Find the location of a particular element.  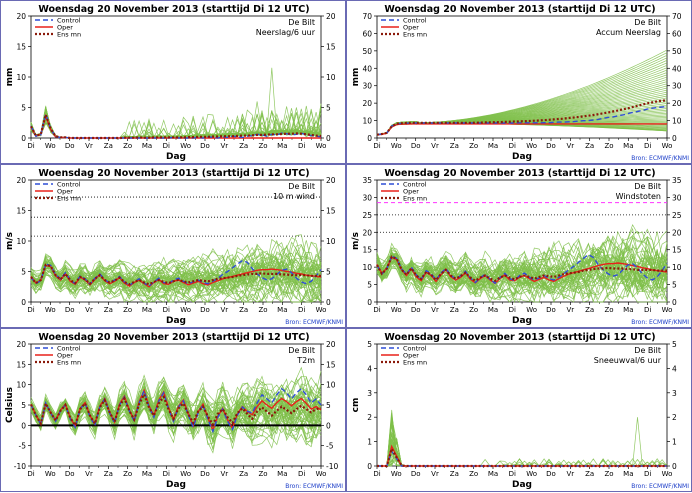

y-tick-label: 1 is located at coordinates (369, 442).